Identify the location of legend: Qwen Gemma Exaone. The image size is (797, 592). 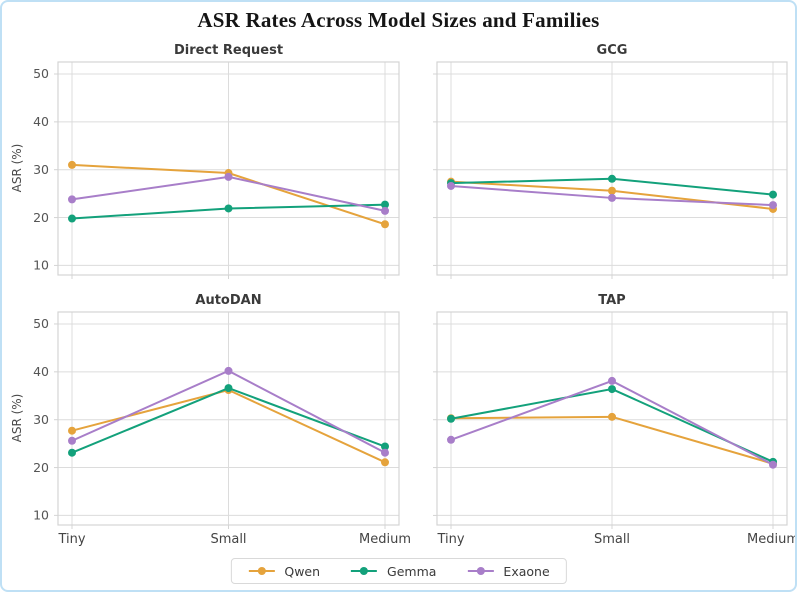
(398, 571).